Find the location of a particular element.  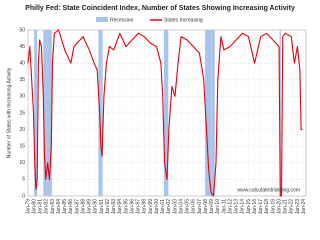

x-tick-label: Jan-12 is located at coordinates (230, 207).